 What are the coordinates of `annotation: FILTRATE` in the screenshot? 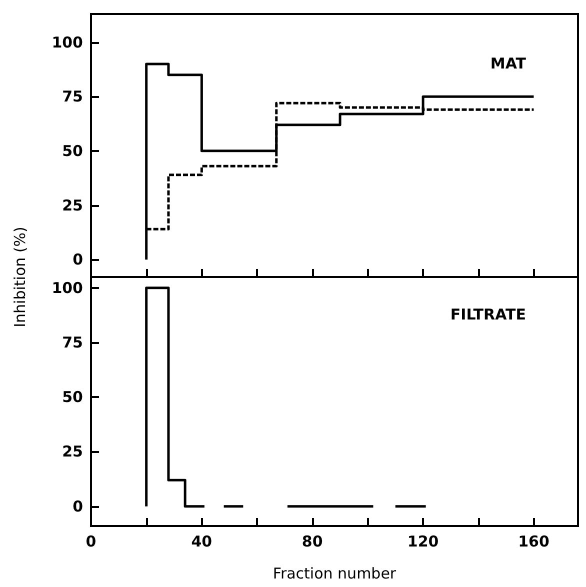 It's located at (488, 315).